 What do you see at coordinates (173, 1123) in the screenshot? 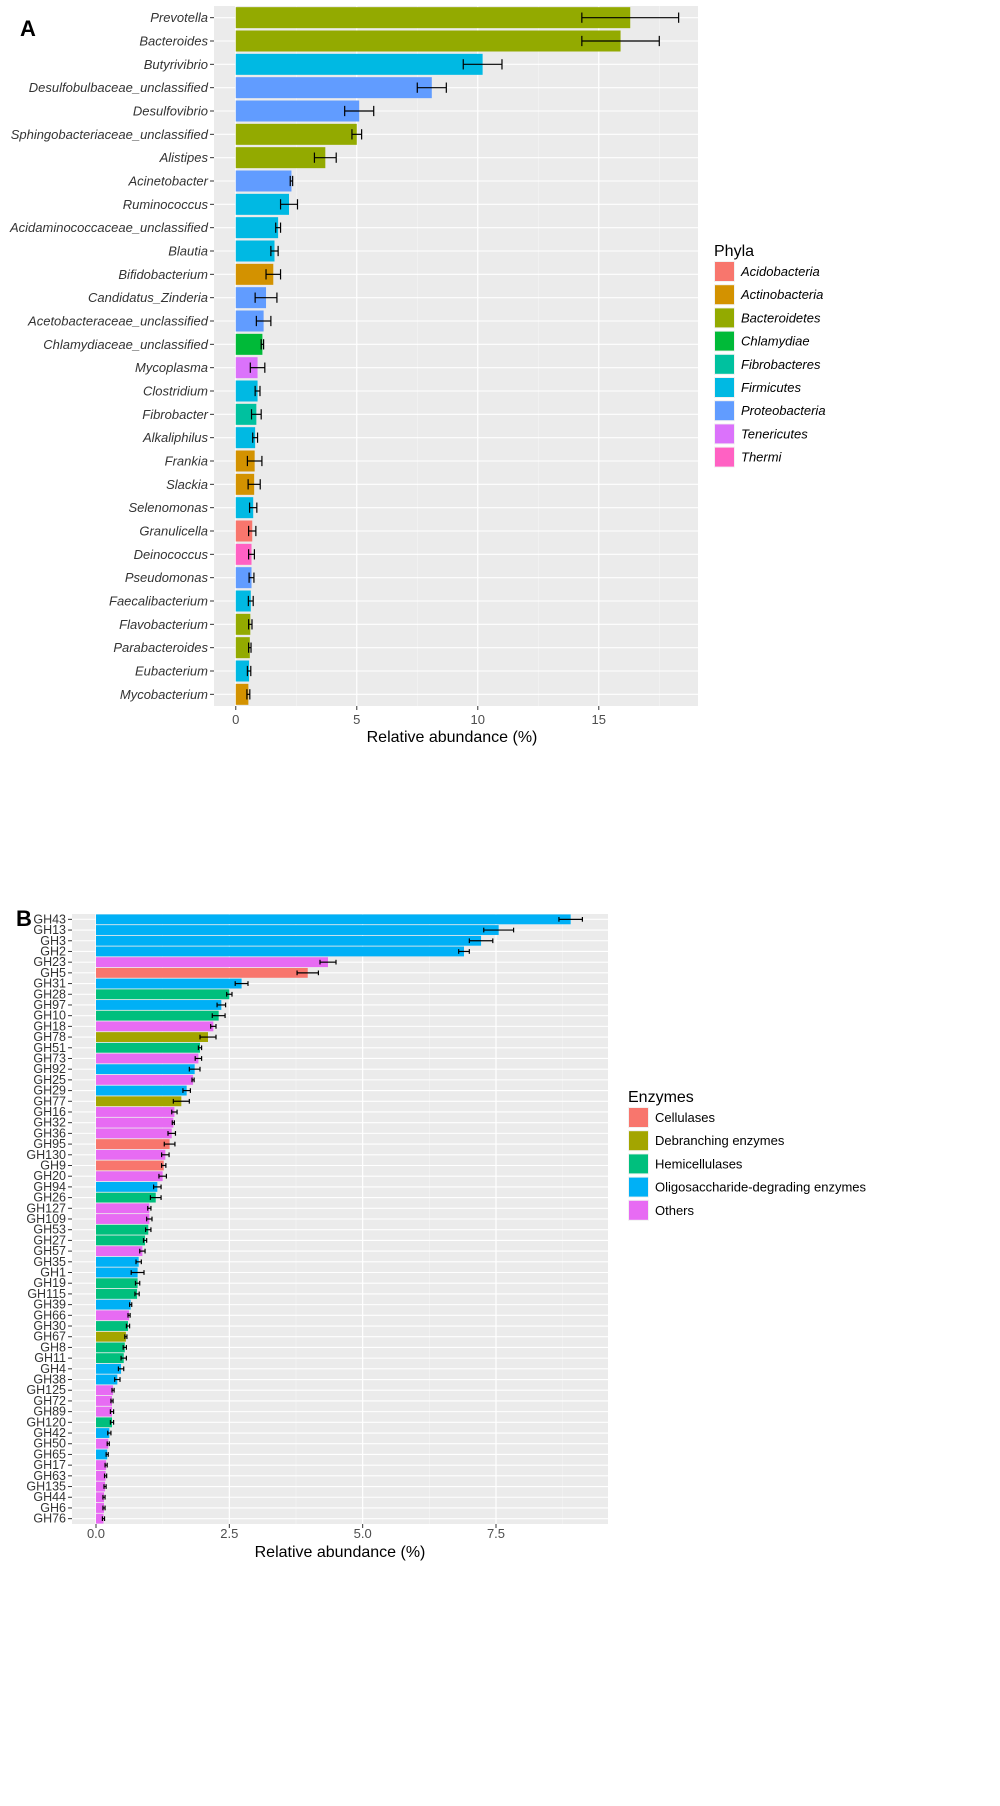
I see `error-bar-gh32` at bounding box center [173, 1123].